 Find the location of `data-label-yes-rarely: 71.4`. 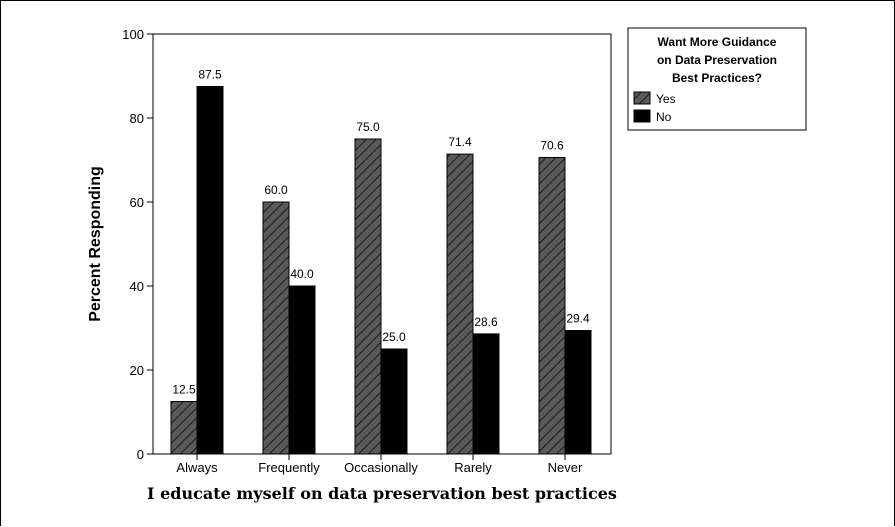

data-label-yes-rarely: 71.4 is located at coordinates (460, 142).